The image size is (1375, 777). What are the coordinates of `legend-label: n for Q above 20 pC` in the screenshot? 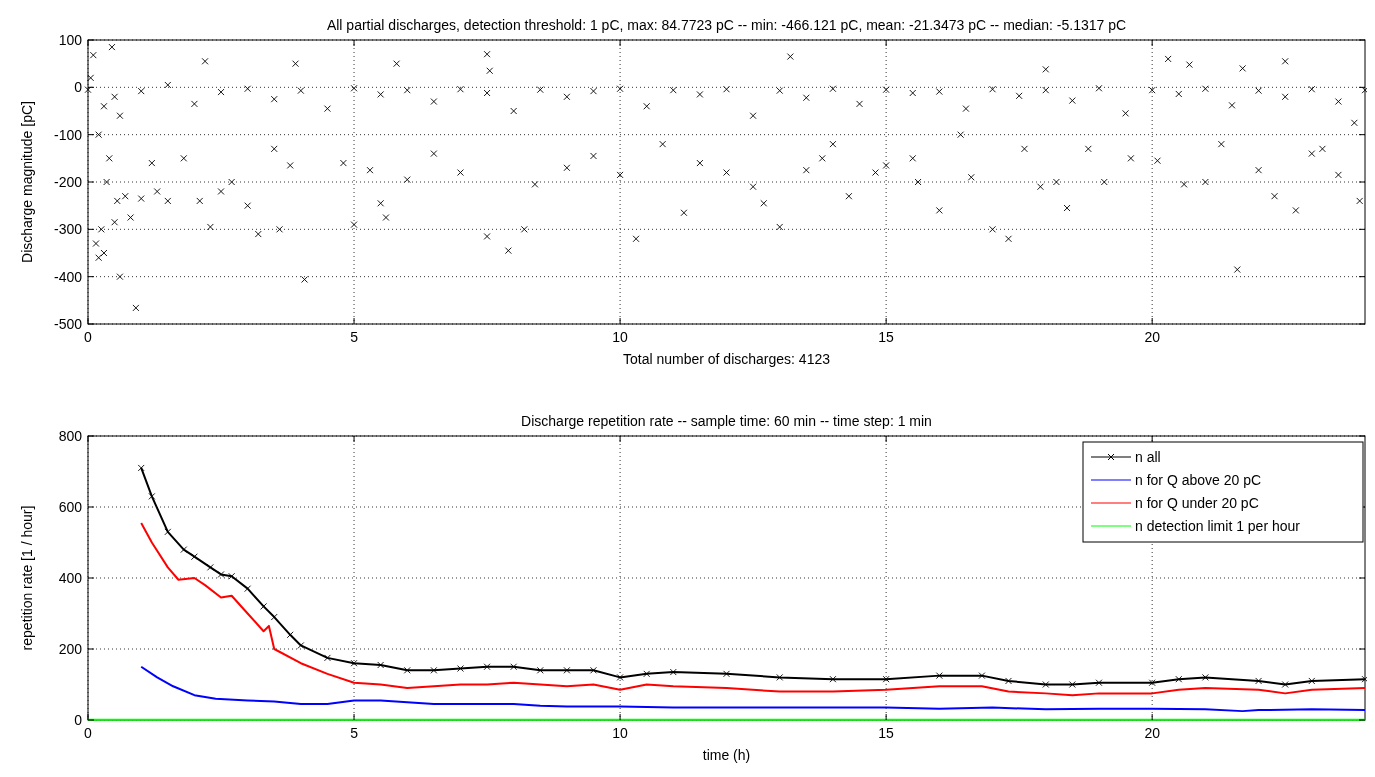 It's located at (1198, 480).